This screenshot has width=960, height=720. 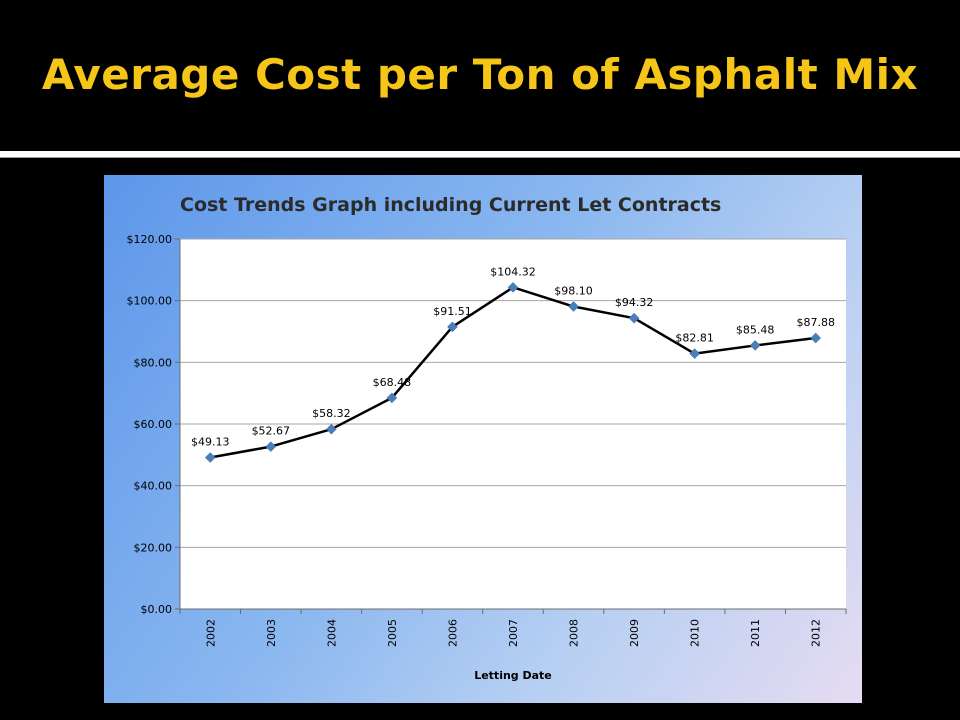 I want to click on y-tick-label: $80.00, so click(x=153, y=362).